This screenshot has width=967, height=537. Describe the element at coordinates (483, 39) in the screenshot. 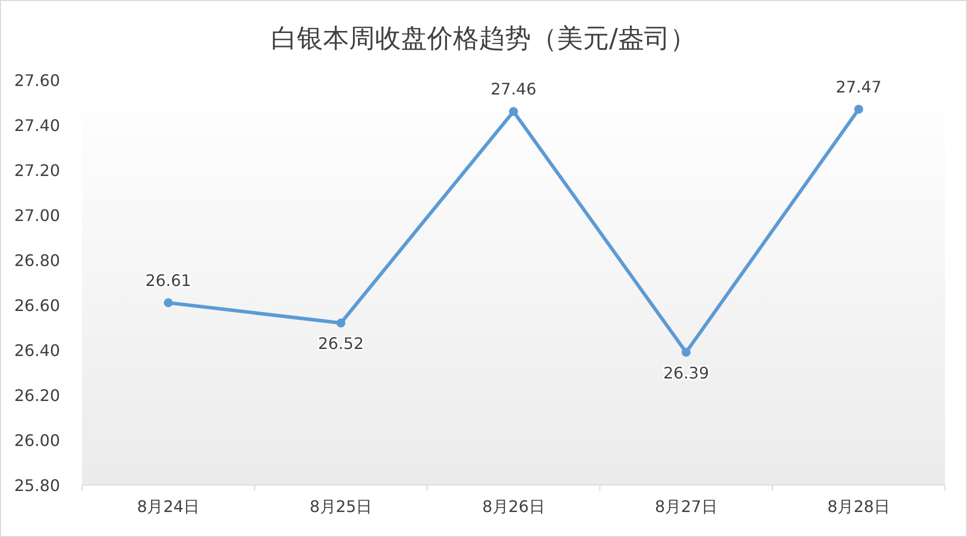

I see `chart-title: 白银本周收盘价格趋势（美元/盎司）` at that location.